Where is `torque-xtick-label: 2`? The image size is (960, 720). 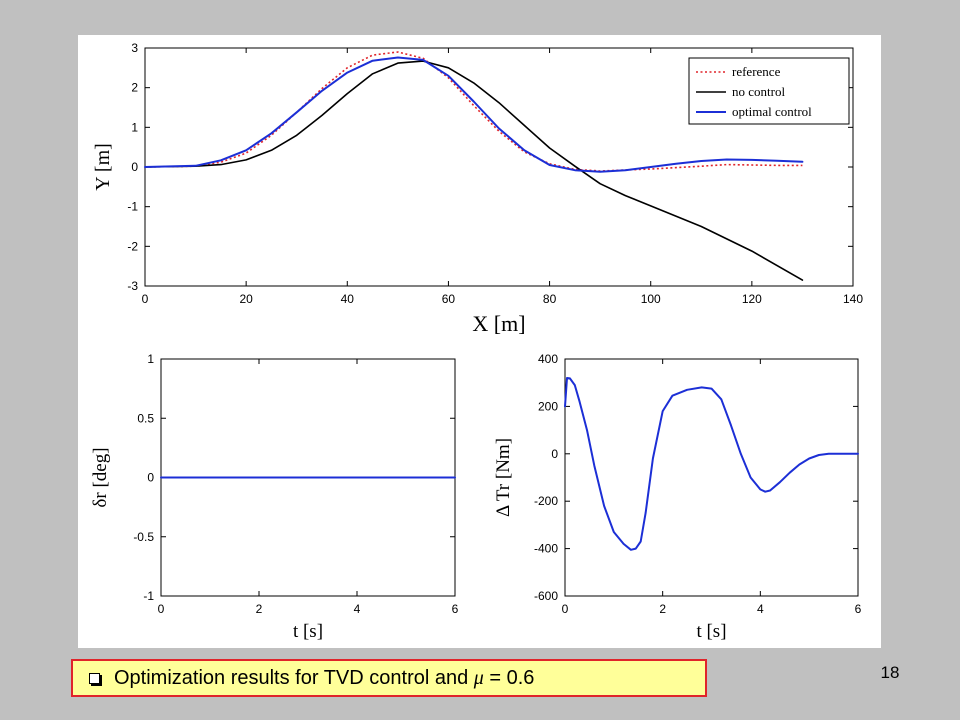 torque-xtick-label: 2 is located at coordinates (662, 609).